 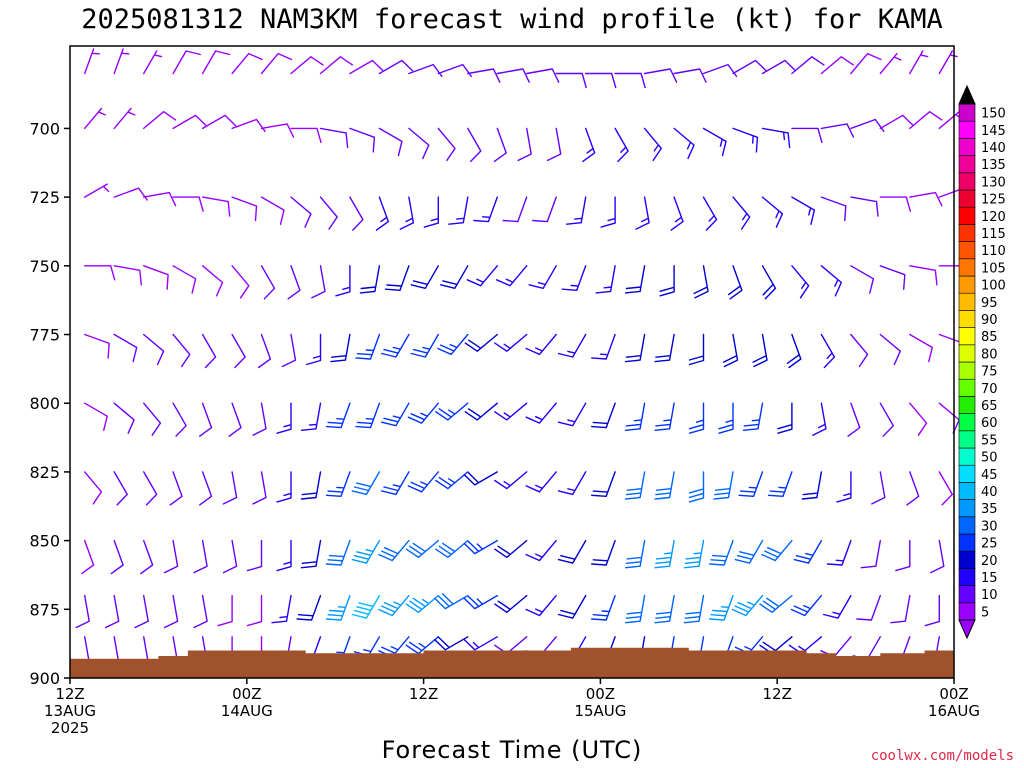 I want to click on colorbar-label: 10, so click(x=989, y=595).